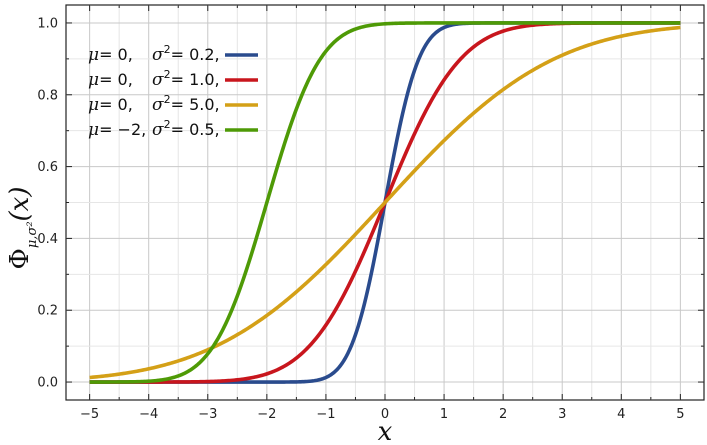  Describe the element at coordinates (562, 414) in the screenshot. I see `x-tick-label: 3` at that location.